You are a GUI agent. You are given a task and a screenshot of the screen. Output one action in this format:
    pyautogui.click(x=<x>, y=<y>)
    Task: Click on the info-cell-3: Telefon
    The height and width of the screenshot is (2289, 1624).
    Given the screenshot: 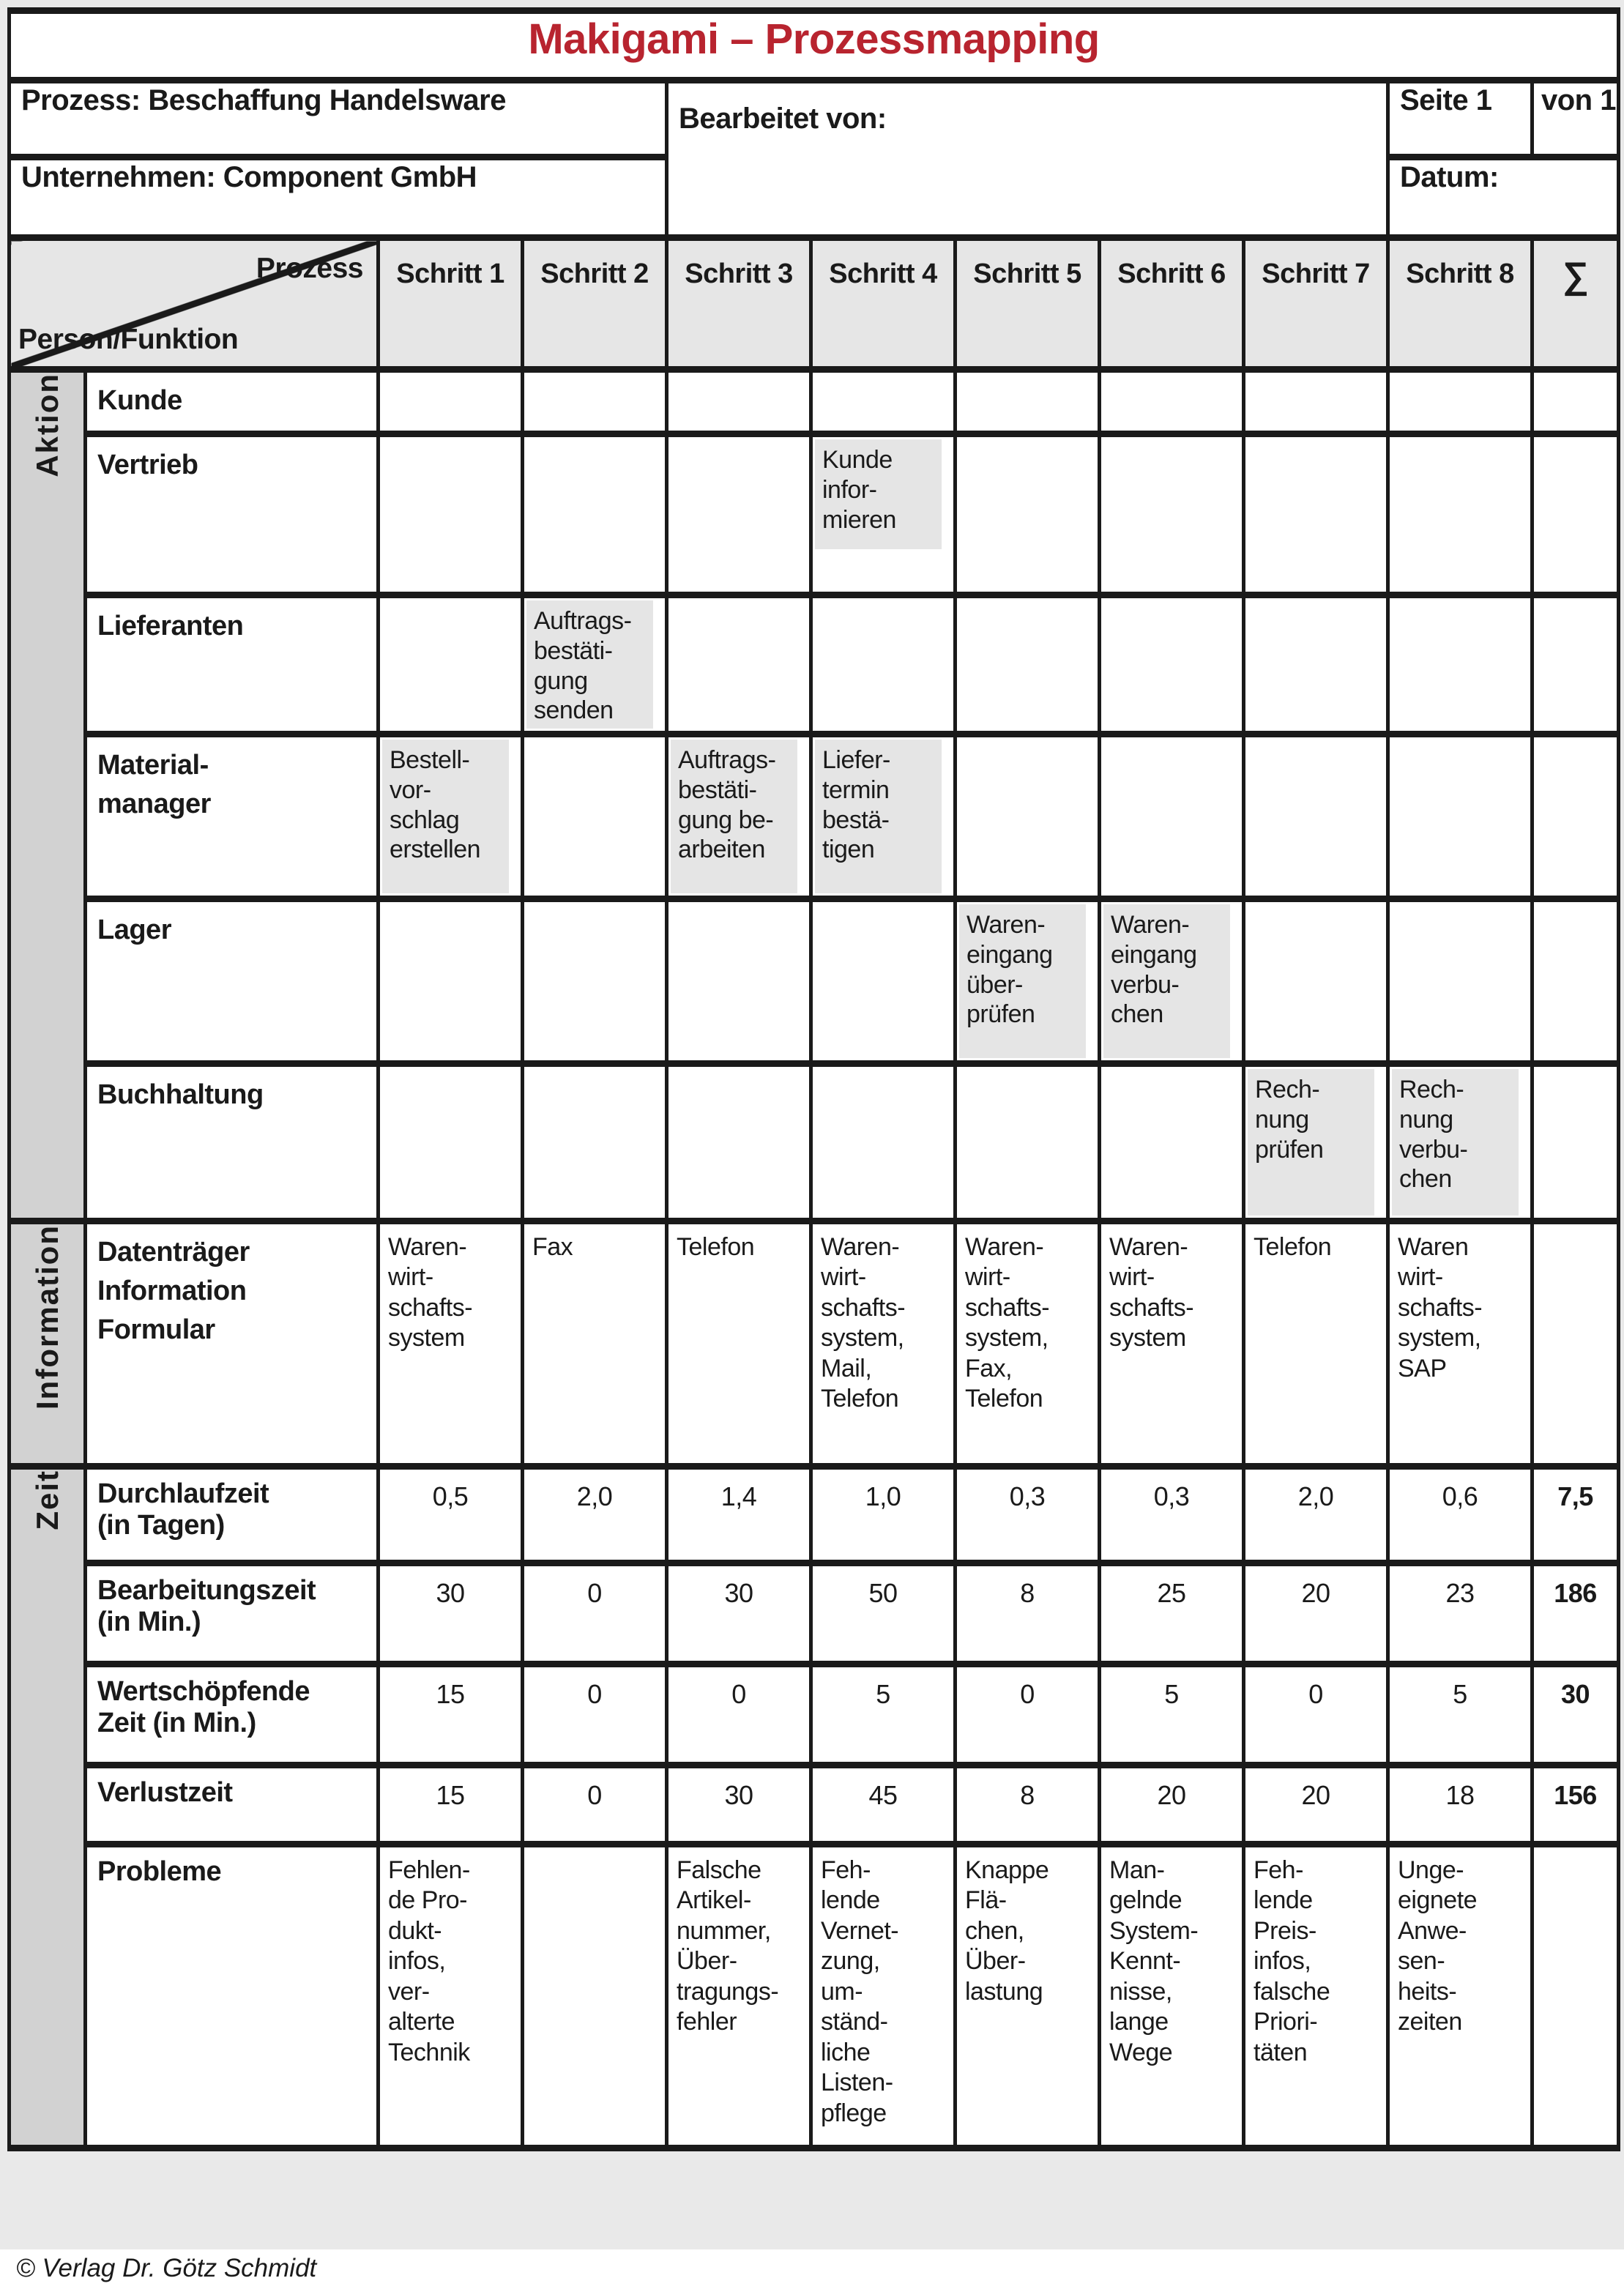 What is the action you would take?
    pyautogui.click(x=739, y=1344)
    